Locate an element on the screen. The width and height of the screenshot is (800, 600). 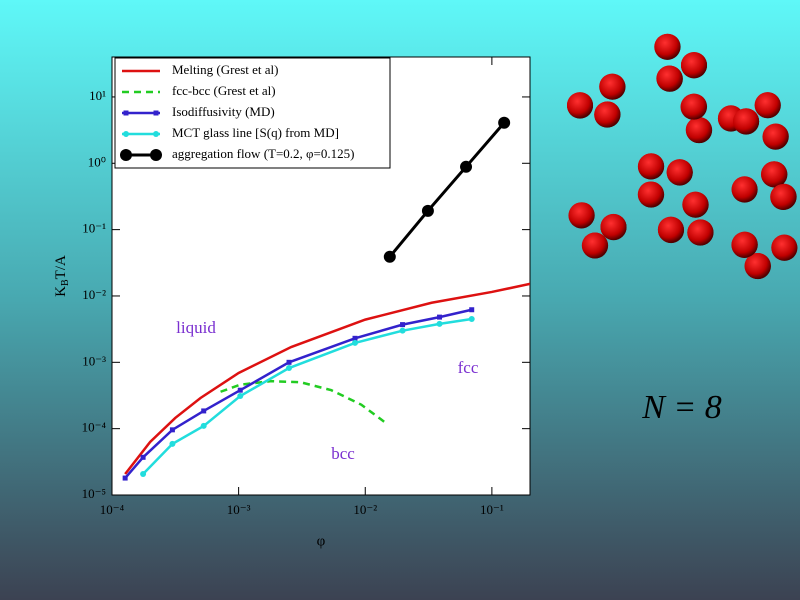
legend-box is located at coordinates (252, 113).